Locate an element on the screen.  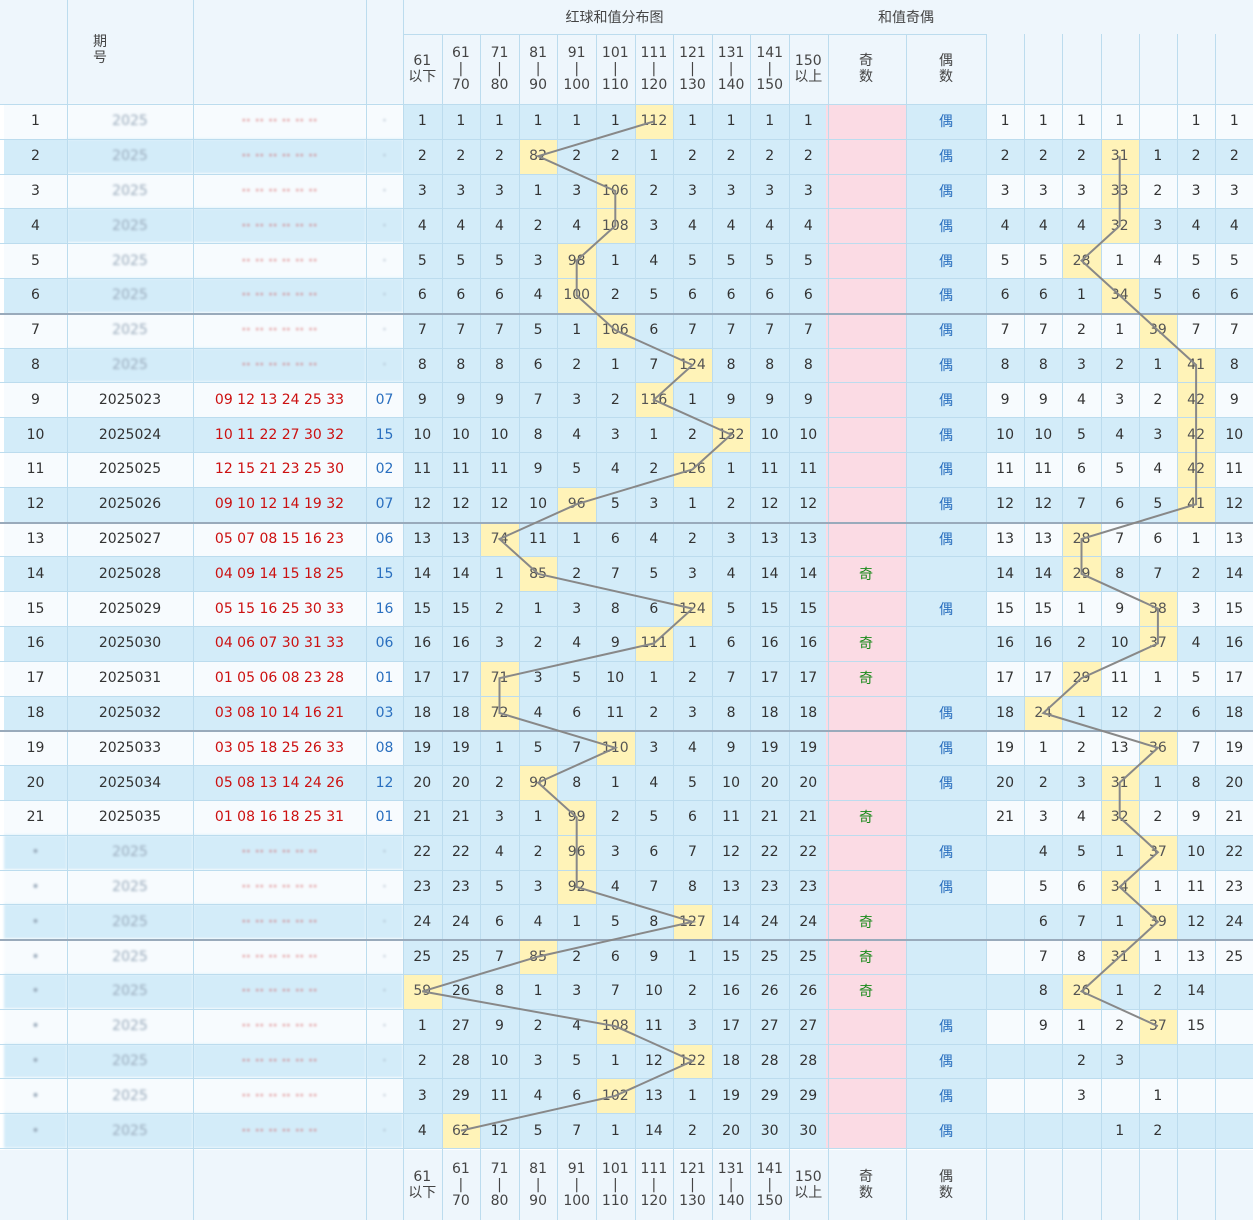
sum-miss-cell: 19 is located at coordinates (422, 748).